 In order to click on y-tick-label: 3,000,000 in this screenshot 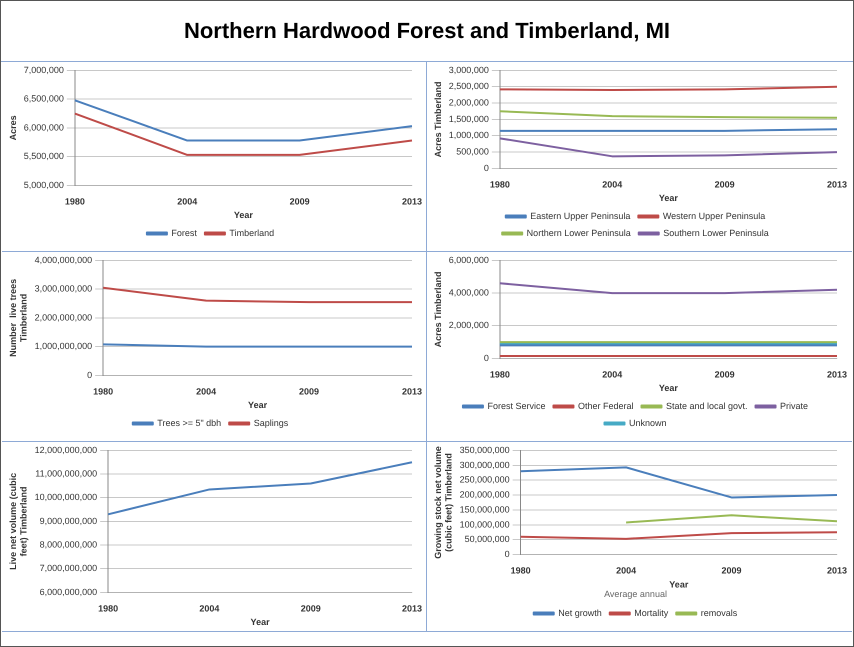, I will do `click(468, 69)`.